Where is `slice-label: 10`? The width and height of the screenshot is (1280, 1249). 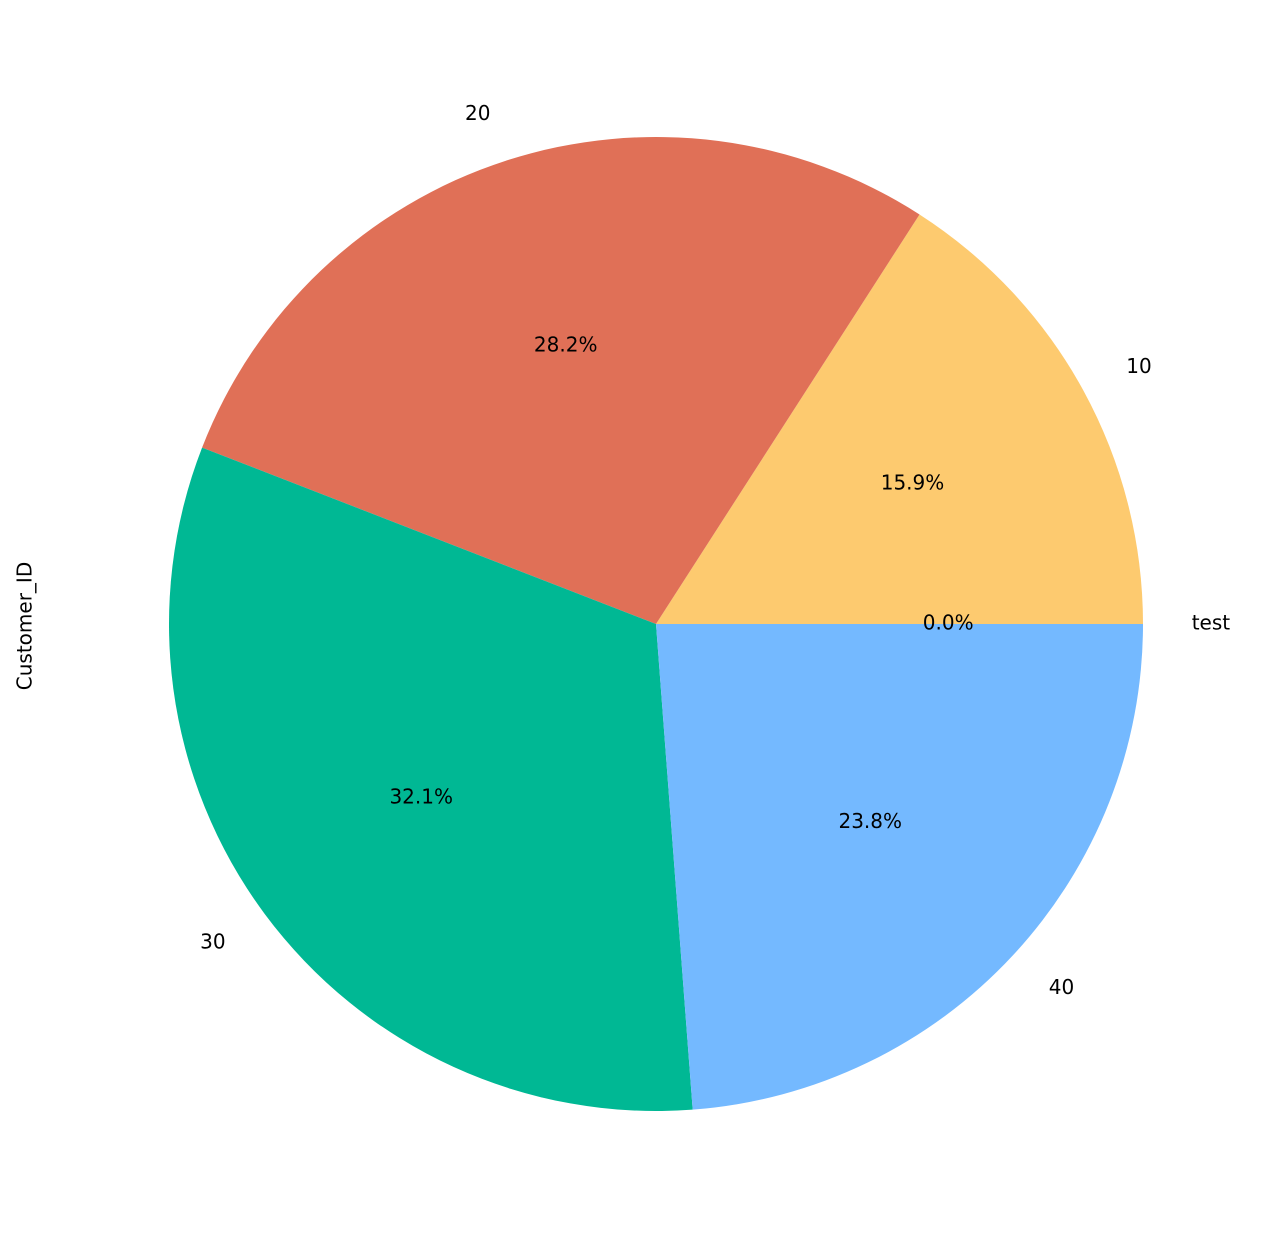 slice-label: 10 is located at coordinates (1138, 366).